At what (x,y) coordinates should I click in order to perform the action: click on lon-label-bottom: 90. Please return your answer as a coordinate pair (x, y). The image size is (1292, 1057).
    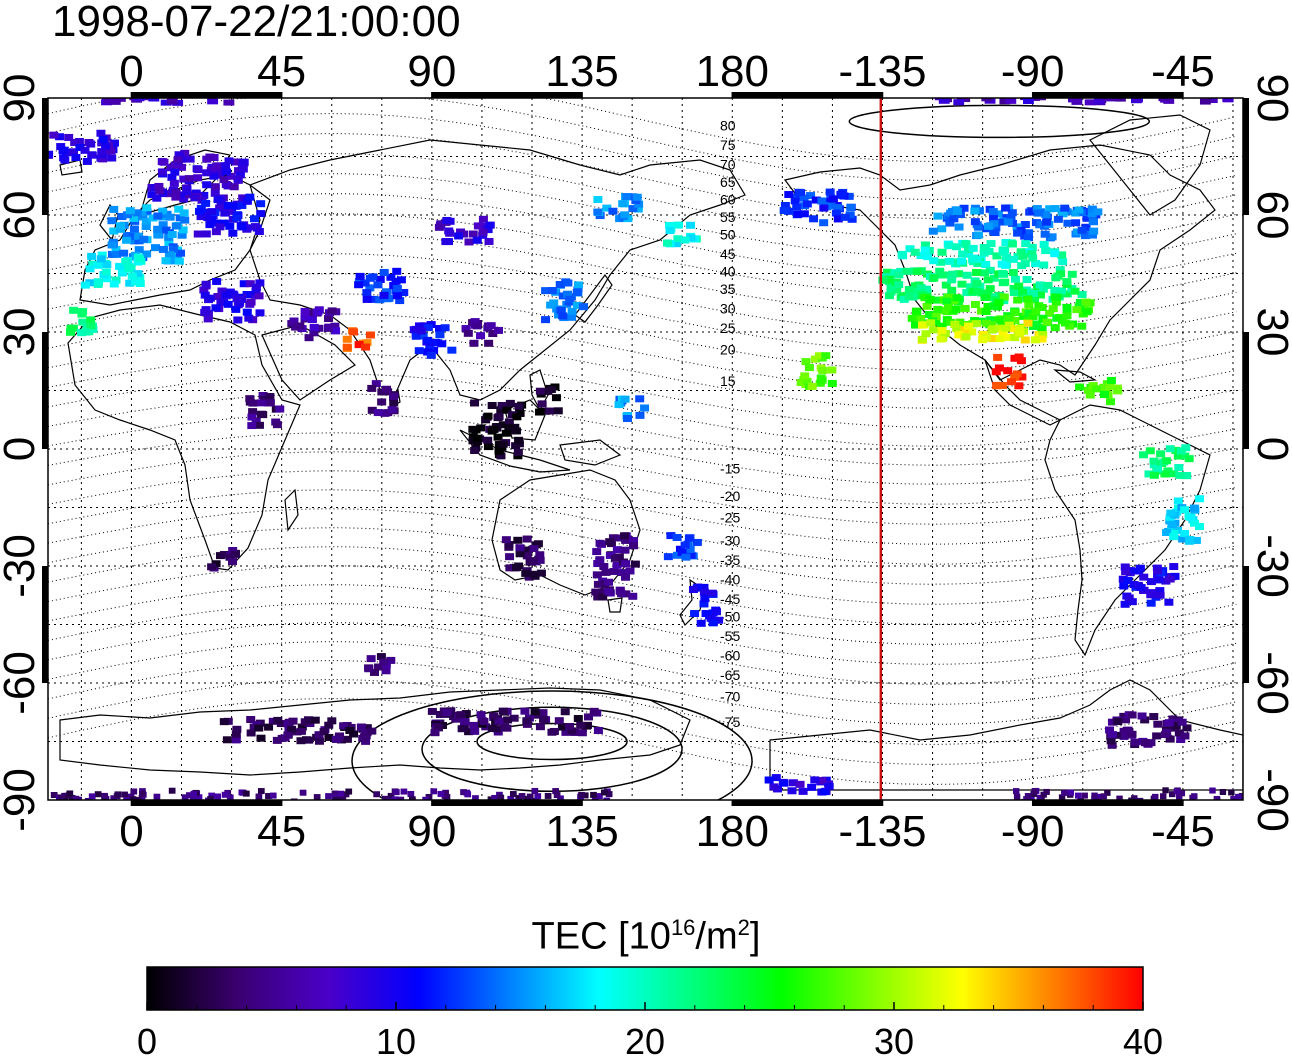
    Looking at the image, I should click on (431, 831).